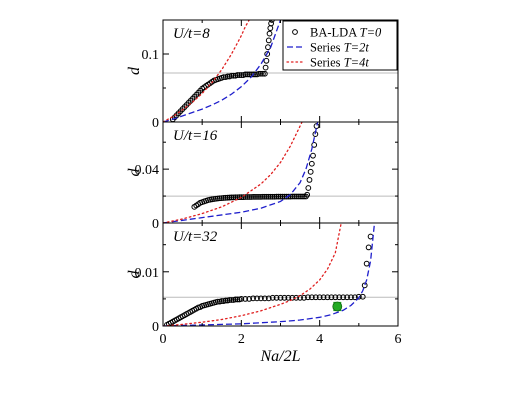 The height and width of the screenshot is (407, 526). I want to click on y-tick-label: 0.04, so click(147, 170).